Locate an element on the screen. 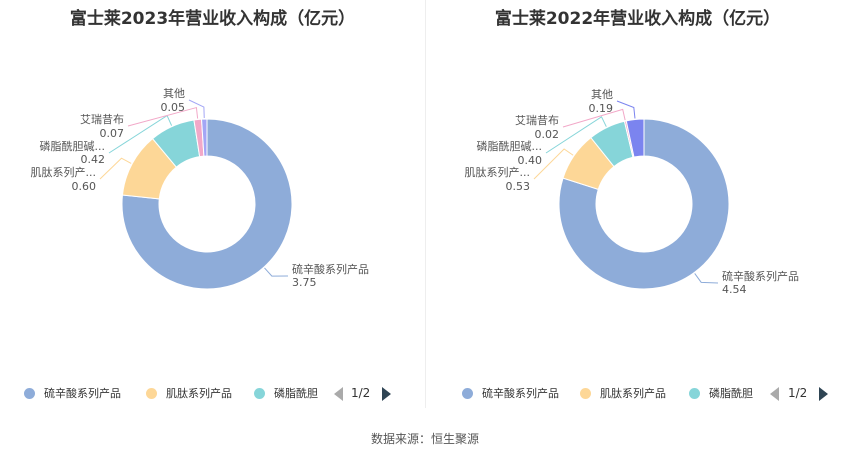  slice-label-value-4: 0.05 is located at coordinates (173, 107).